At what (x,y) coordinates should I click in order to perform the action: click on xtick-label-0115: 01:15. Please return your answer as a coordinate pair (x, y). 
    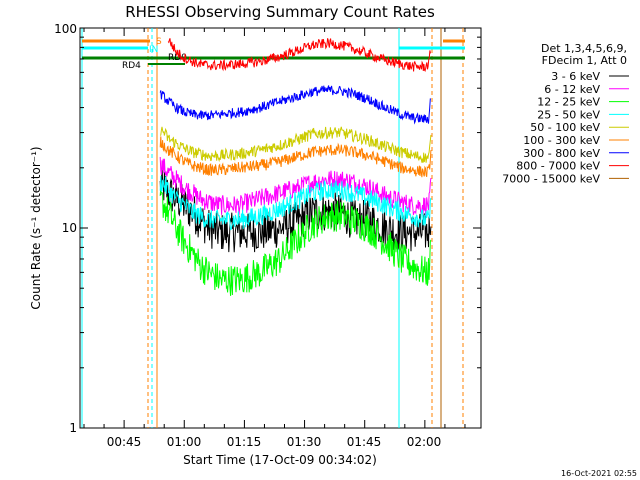
    Looking at the image, I should click on (244, 442).